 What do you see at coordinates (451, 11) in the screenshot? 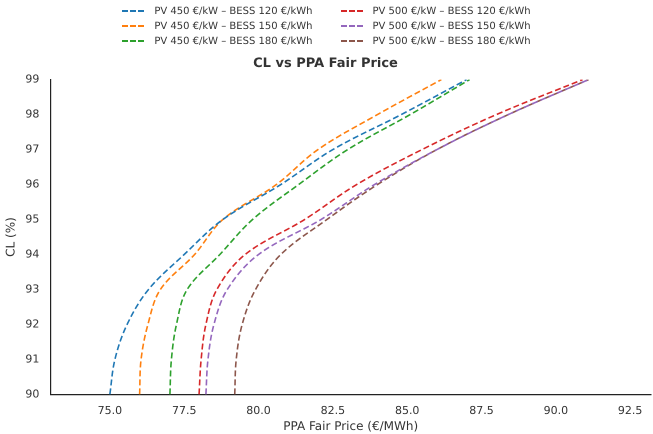
I see `legend-label: PV 500 €/kW – BESS 120 €/kWh` at bounding box center [451, 11].